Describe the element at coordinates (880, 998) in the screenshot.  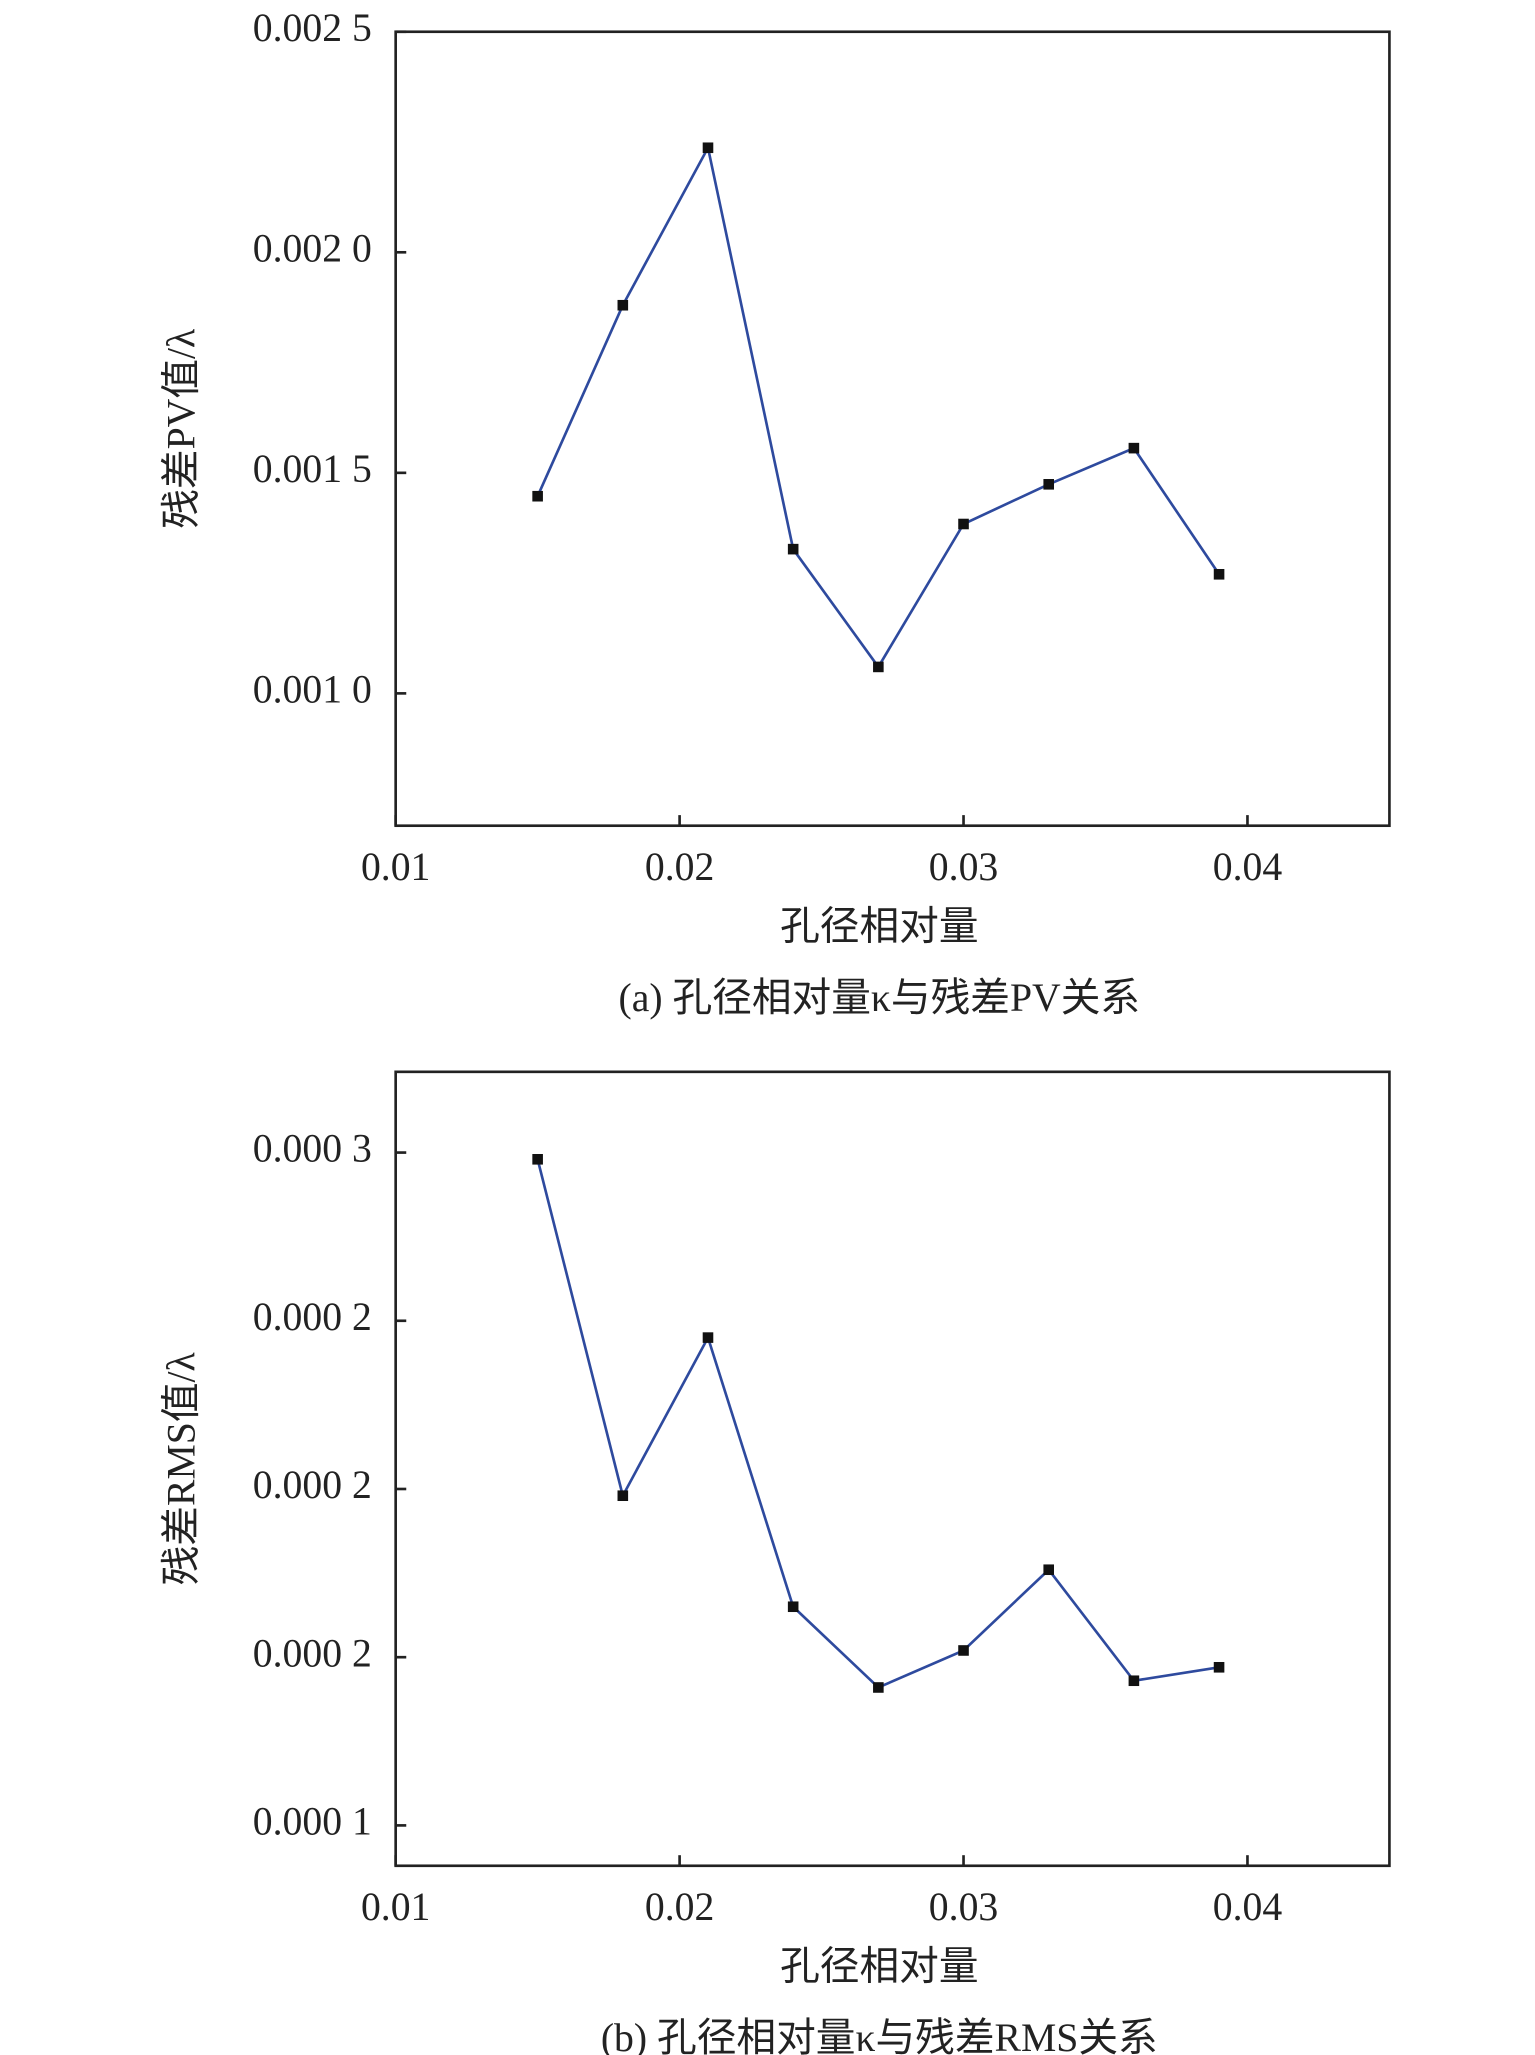
I see `chart-title: (a) 孔径相对量κ与残差PV关系` at that location.